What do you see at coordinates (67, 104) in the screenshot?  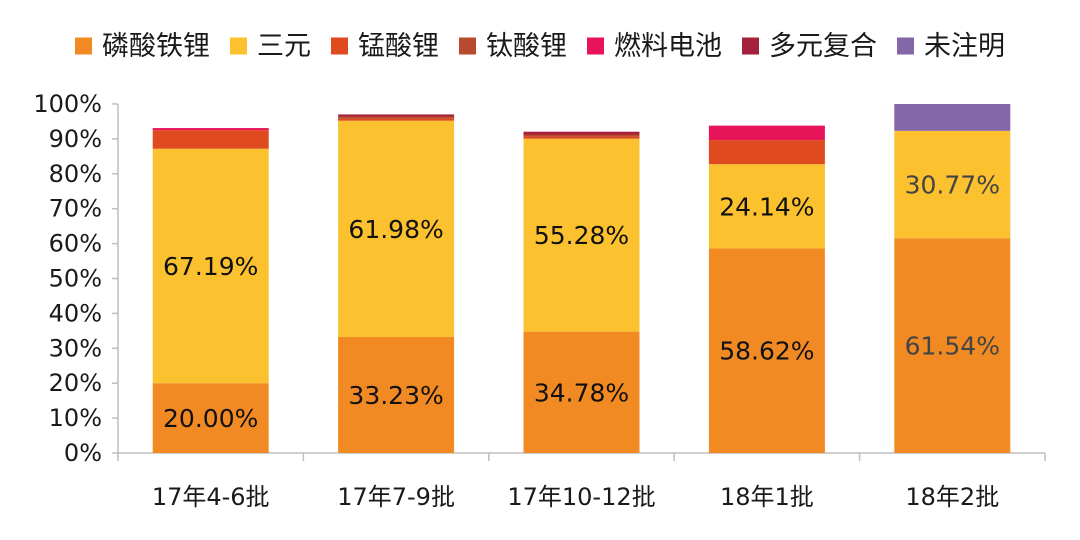 I see `y-tick-label: 100%` at bounding box center [67, 104].